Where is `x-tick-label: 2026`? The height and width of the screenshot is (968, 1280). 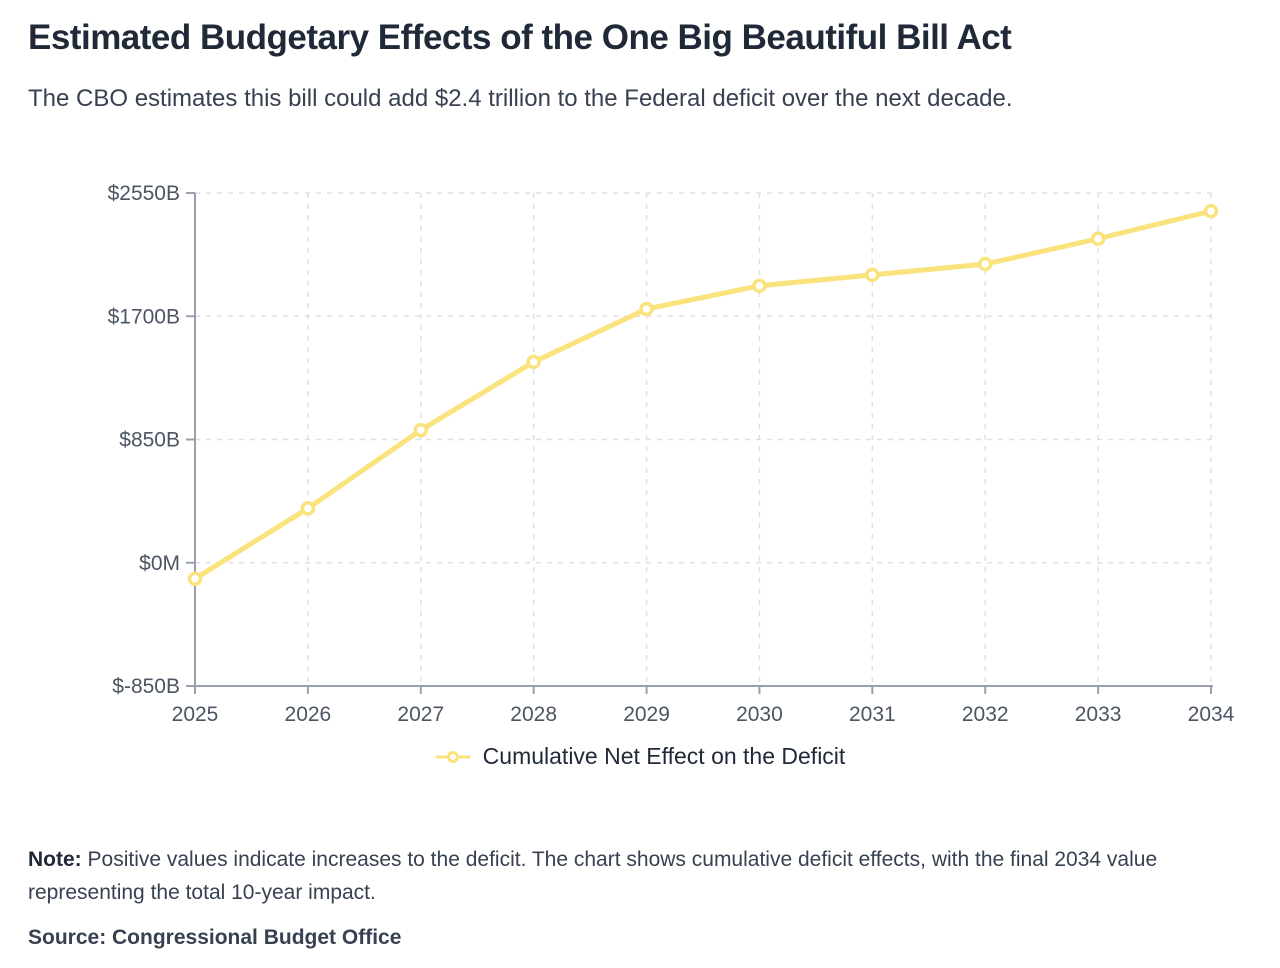
x-tick-label: 2026 is located at coordinates (308, 714).